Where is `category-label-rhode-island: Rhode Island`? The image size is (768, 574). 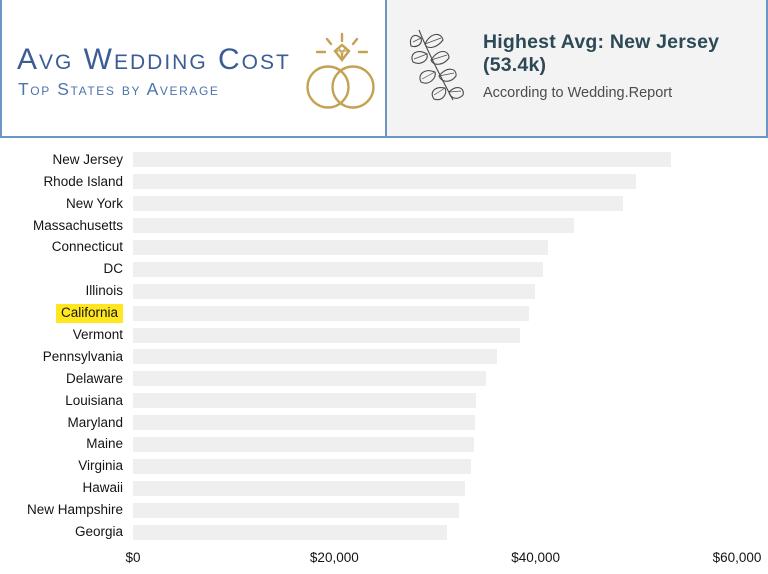
category-label-rhode-island: Rhode Island is located at coordinates (83, 181).